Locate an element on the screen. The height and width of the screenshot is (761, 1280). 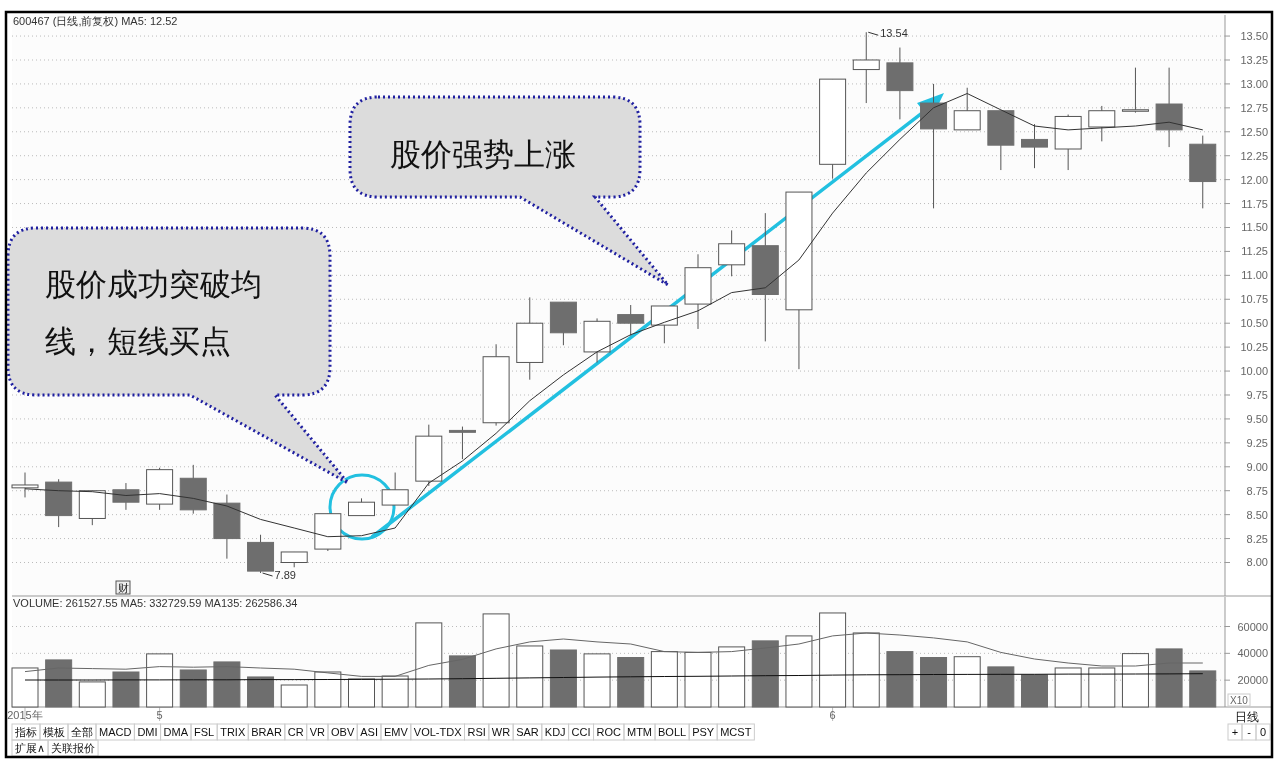
text: TRIX is located at coordinates (233, 732).